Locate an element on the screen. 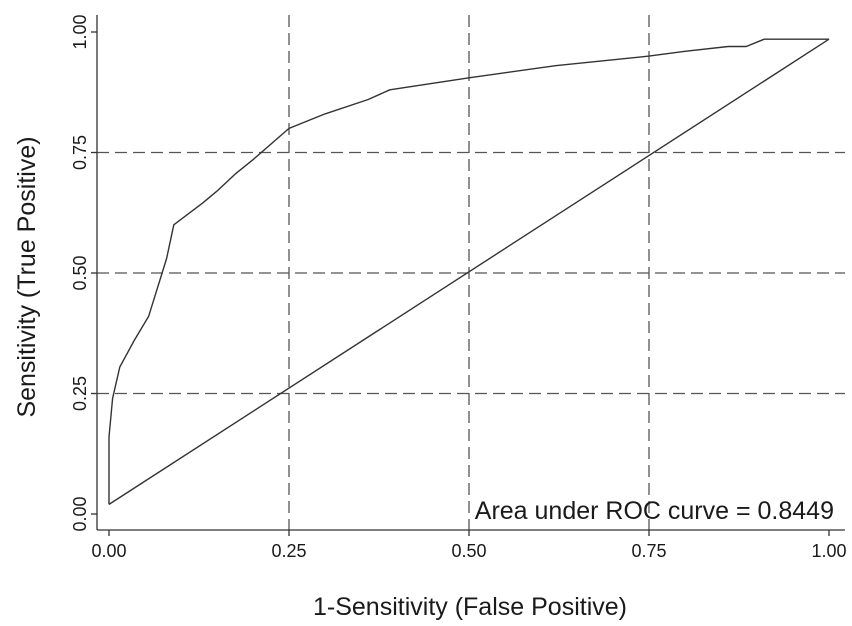 Image resolution: width=852 pixels, height=626 pixels. y-tick-label: 1.00 is located at coordinates (80, 31).